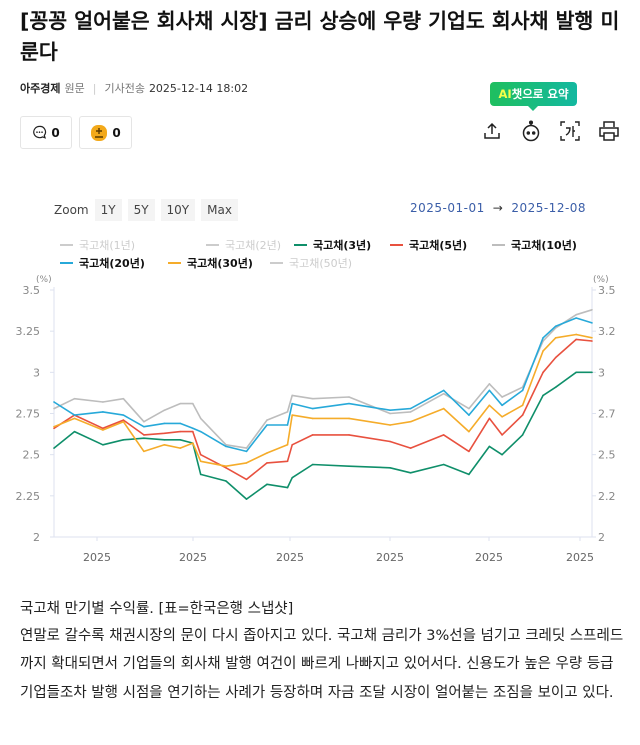 The image size is (640, 745). Describe the element at coordinates (570, 131) in the screenshot. I see `text-size-icon` at that location.